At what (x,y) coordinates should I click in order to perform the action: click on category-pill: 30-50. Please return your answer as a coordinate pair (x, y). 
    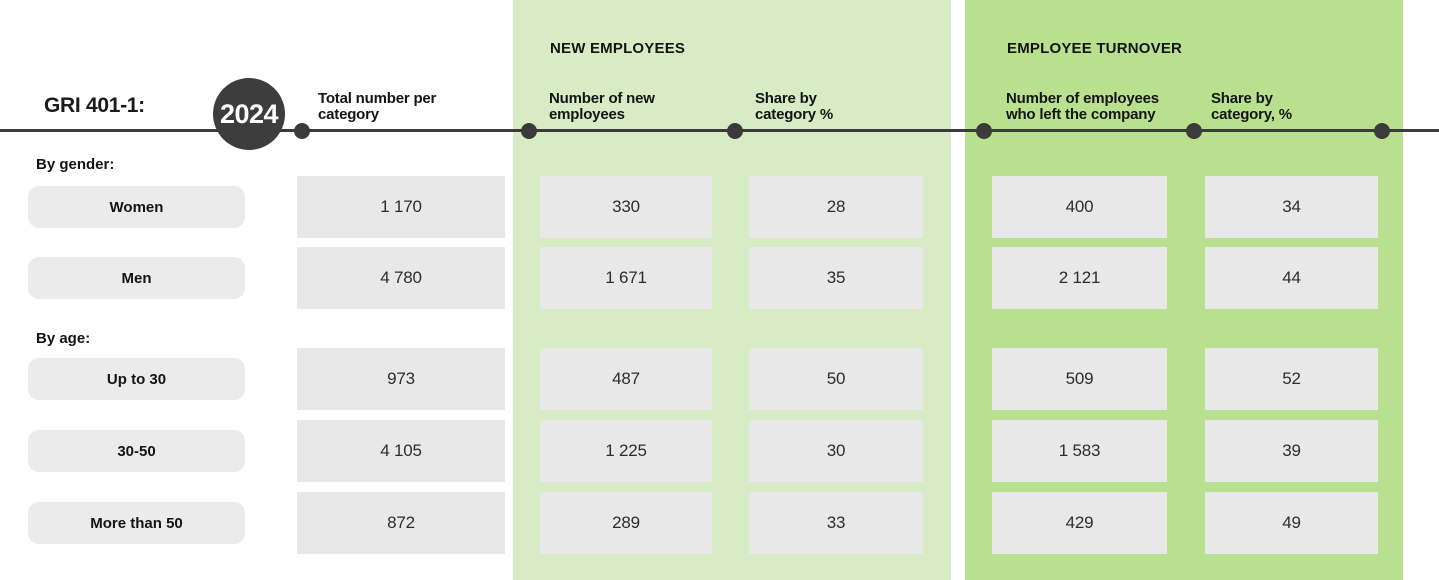
    Looking at the image, I should click on (136, 451).